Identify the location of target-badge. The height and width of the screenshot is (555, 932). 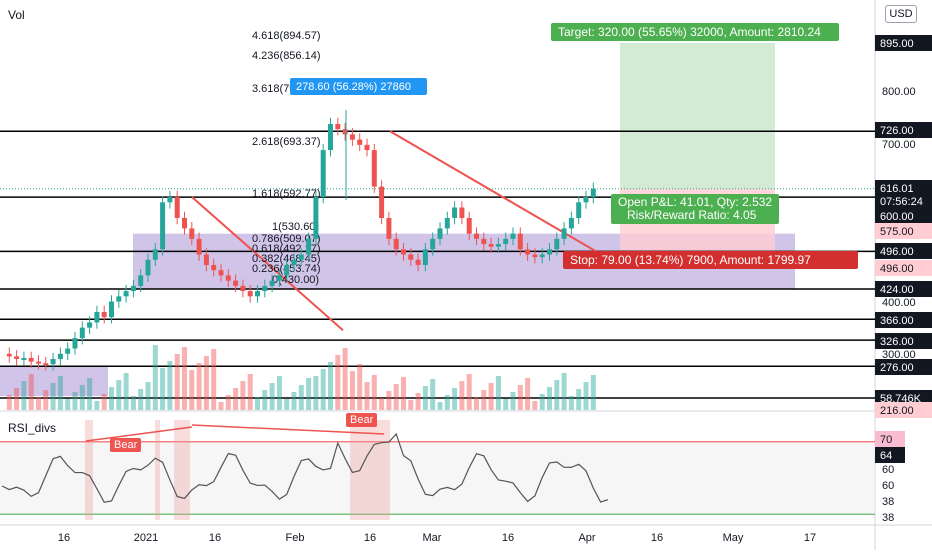
(695, 32).